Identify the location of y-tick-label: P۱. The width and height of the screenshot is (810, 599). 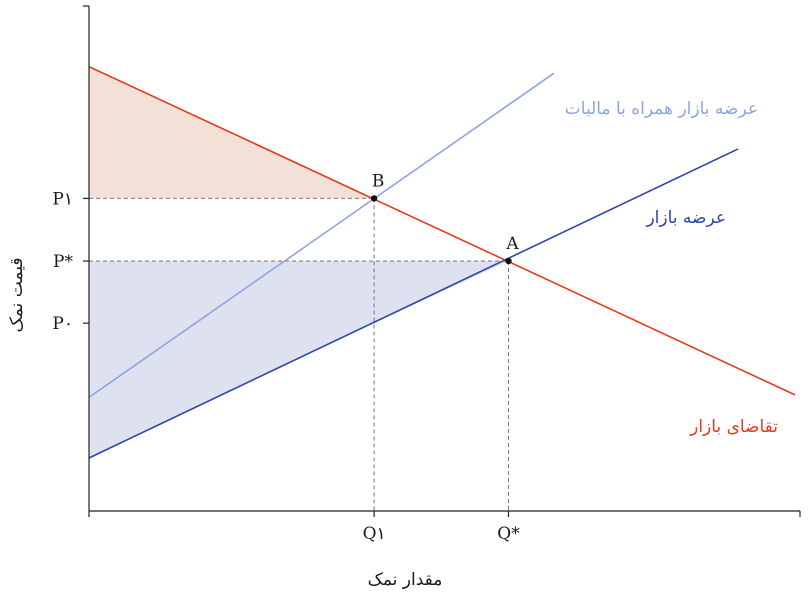
(62, 199).